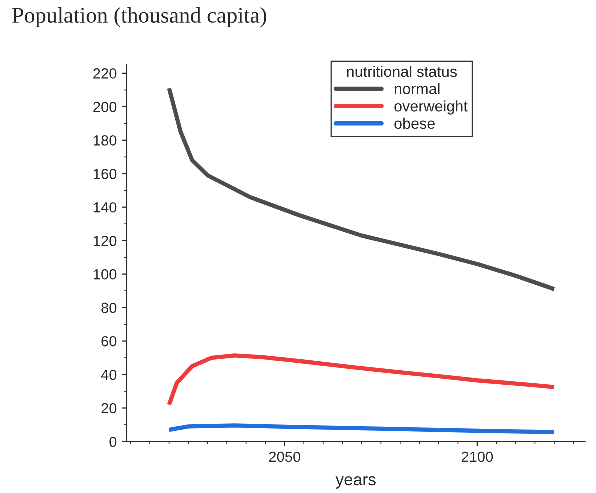 The image size is (596, 493). What do you see at coordinates (285, 457) in the screenshot?
I see `x-tick-label: 2050` at bounding box center [285, 457].